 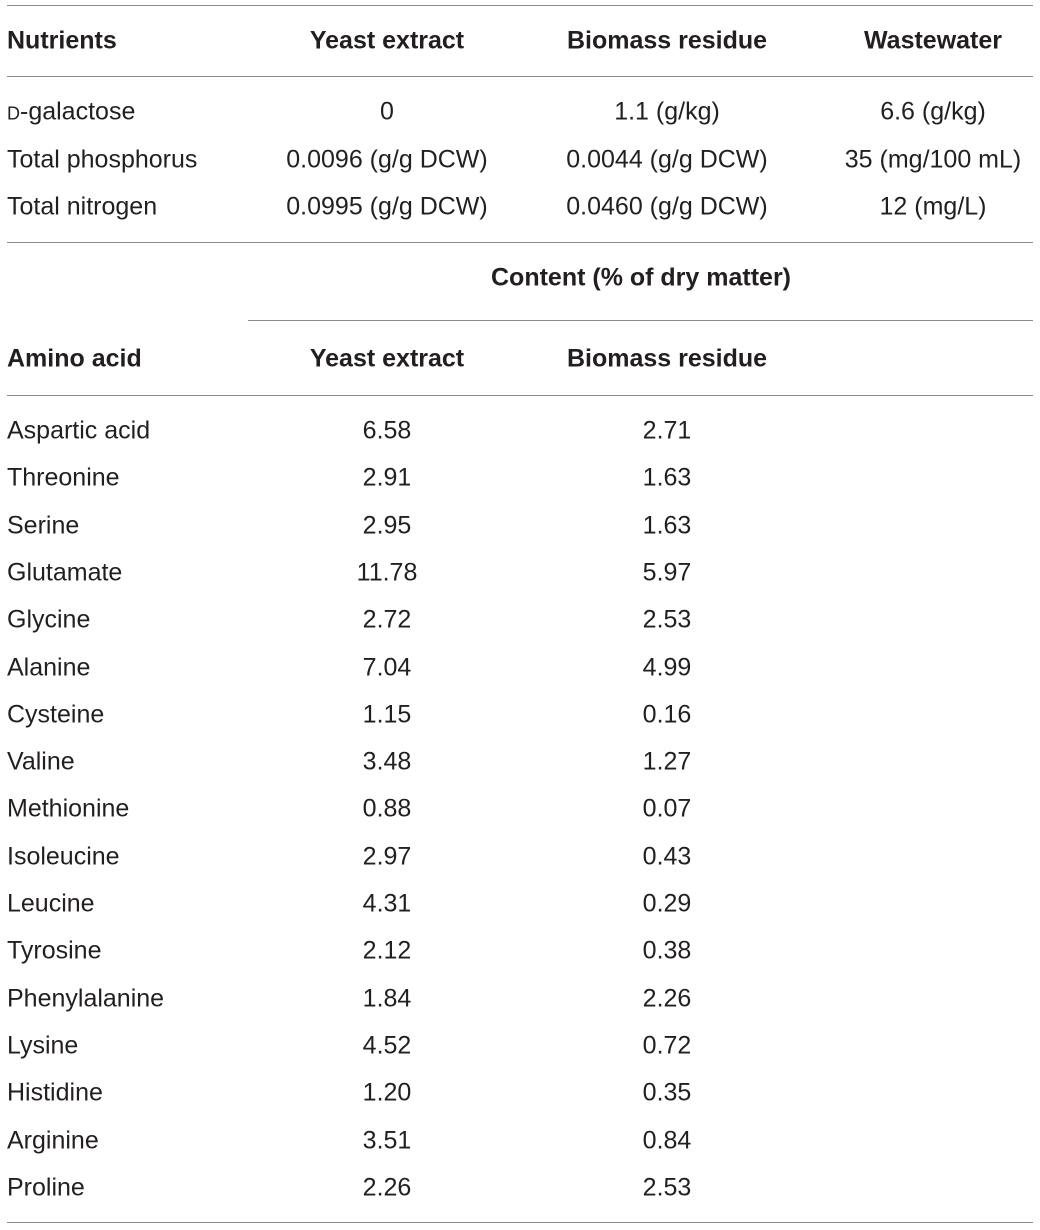 I want to click on row-label: D-galactose, so click(x=71, y=111).